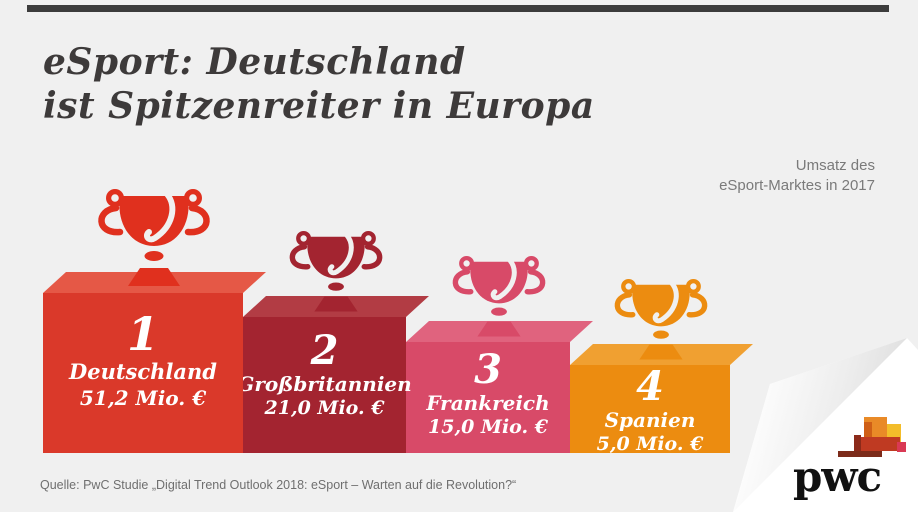 Image resolution: width=918 pixels, height=512 pixels. What do you see at coordinates (797, 176) in the screenshot?
I see `chart-subtitle: Umsatz des eSport-Marktes in 2017` at bounding box center [797, 176].